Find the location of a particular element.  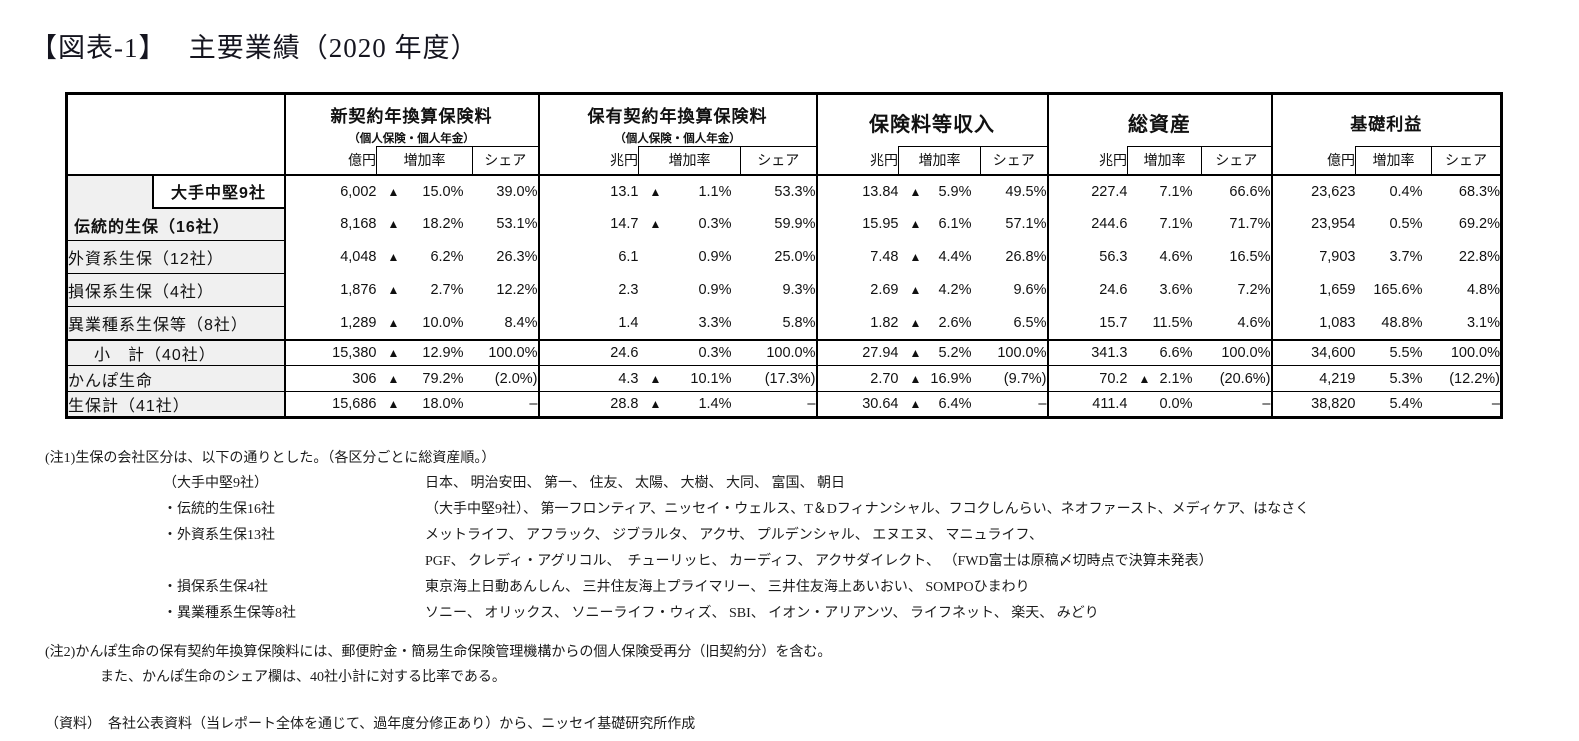

corner-cell is located at coordinates (176, 134).